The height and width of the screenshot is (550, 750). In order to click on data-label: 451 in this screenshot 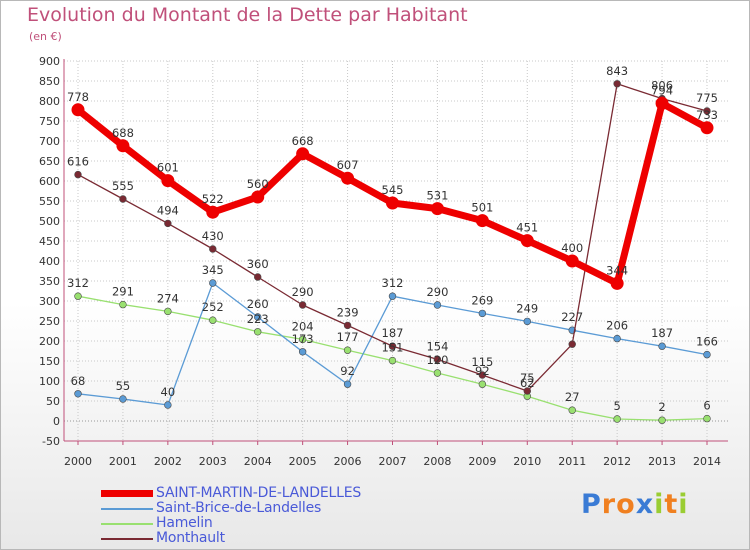, I will do `click(527, 228)`.